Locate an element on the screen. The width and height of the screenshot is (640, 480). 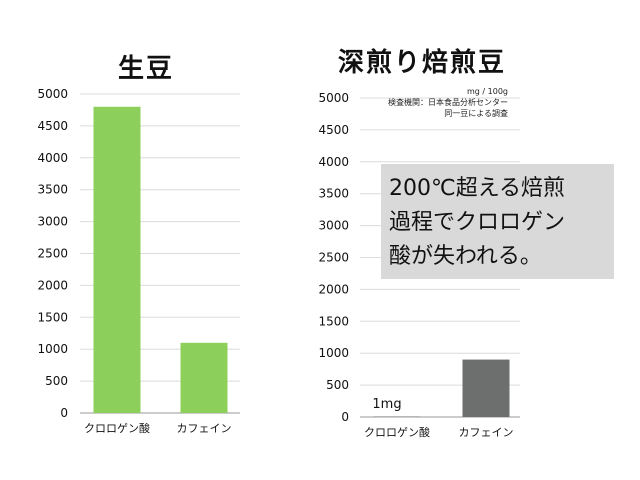
callout-line: 酸が失われる。 is located at coordinates (465, 256).